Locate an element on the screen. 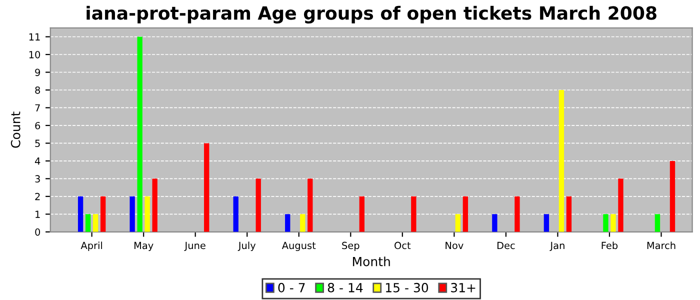  legend-label: 8 - 14 is located at coordinates (345, 287).